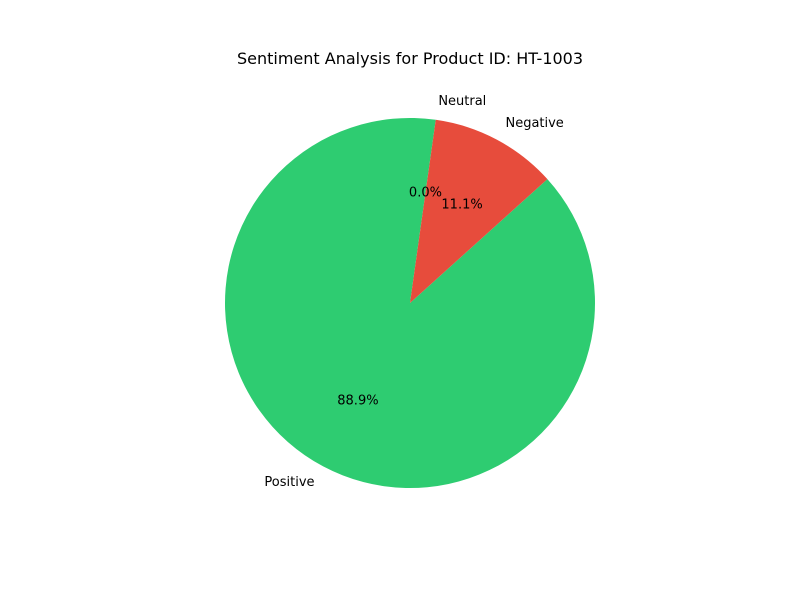 This screenshot has height=600, width=800. I want to click on slice-percent-positive: 88.9%, so click(357, 401).